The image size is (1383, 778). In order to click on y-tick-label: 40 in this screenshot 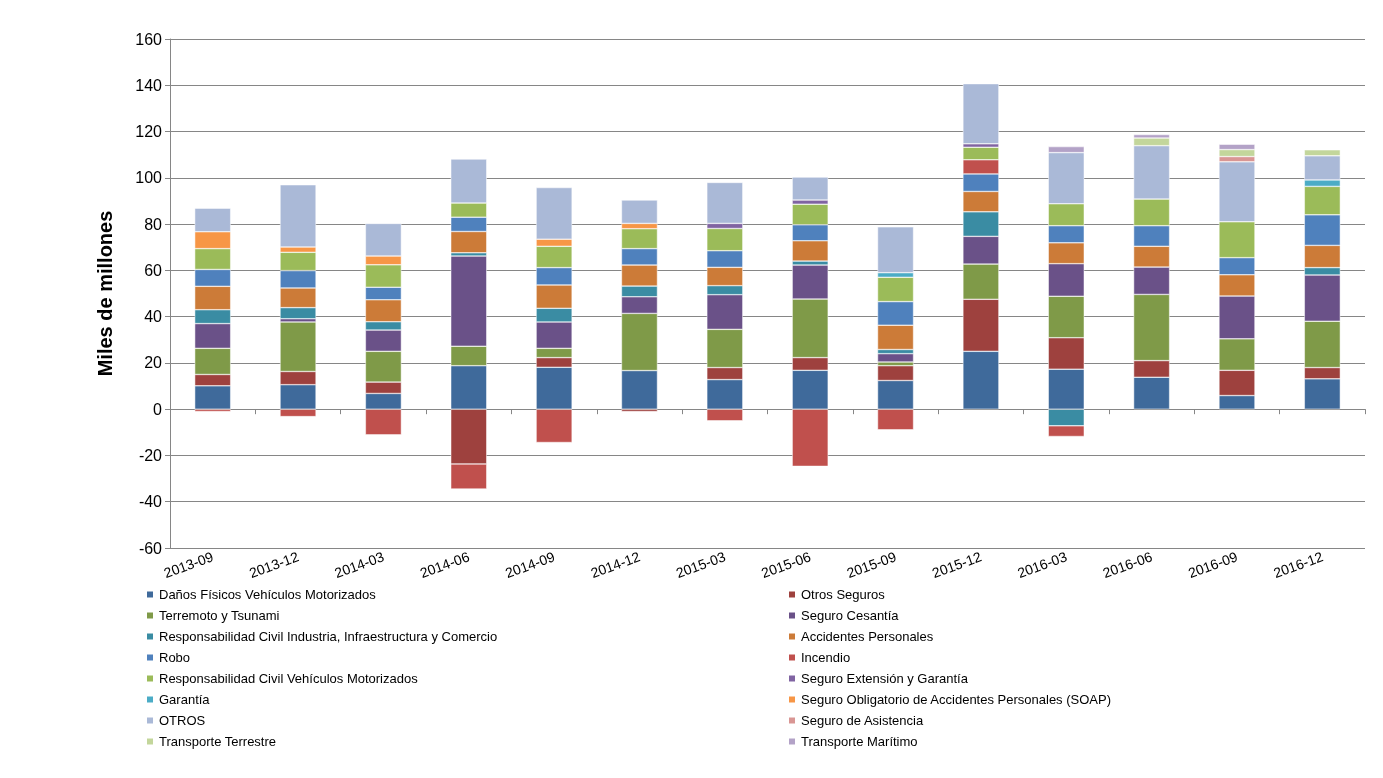, I will do `click(153, 317)`.